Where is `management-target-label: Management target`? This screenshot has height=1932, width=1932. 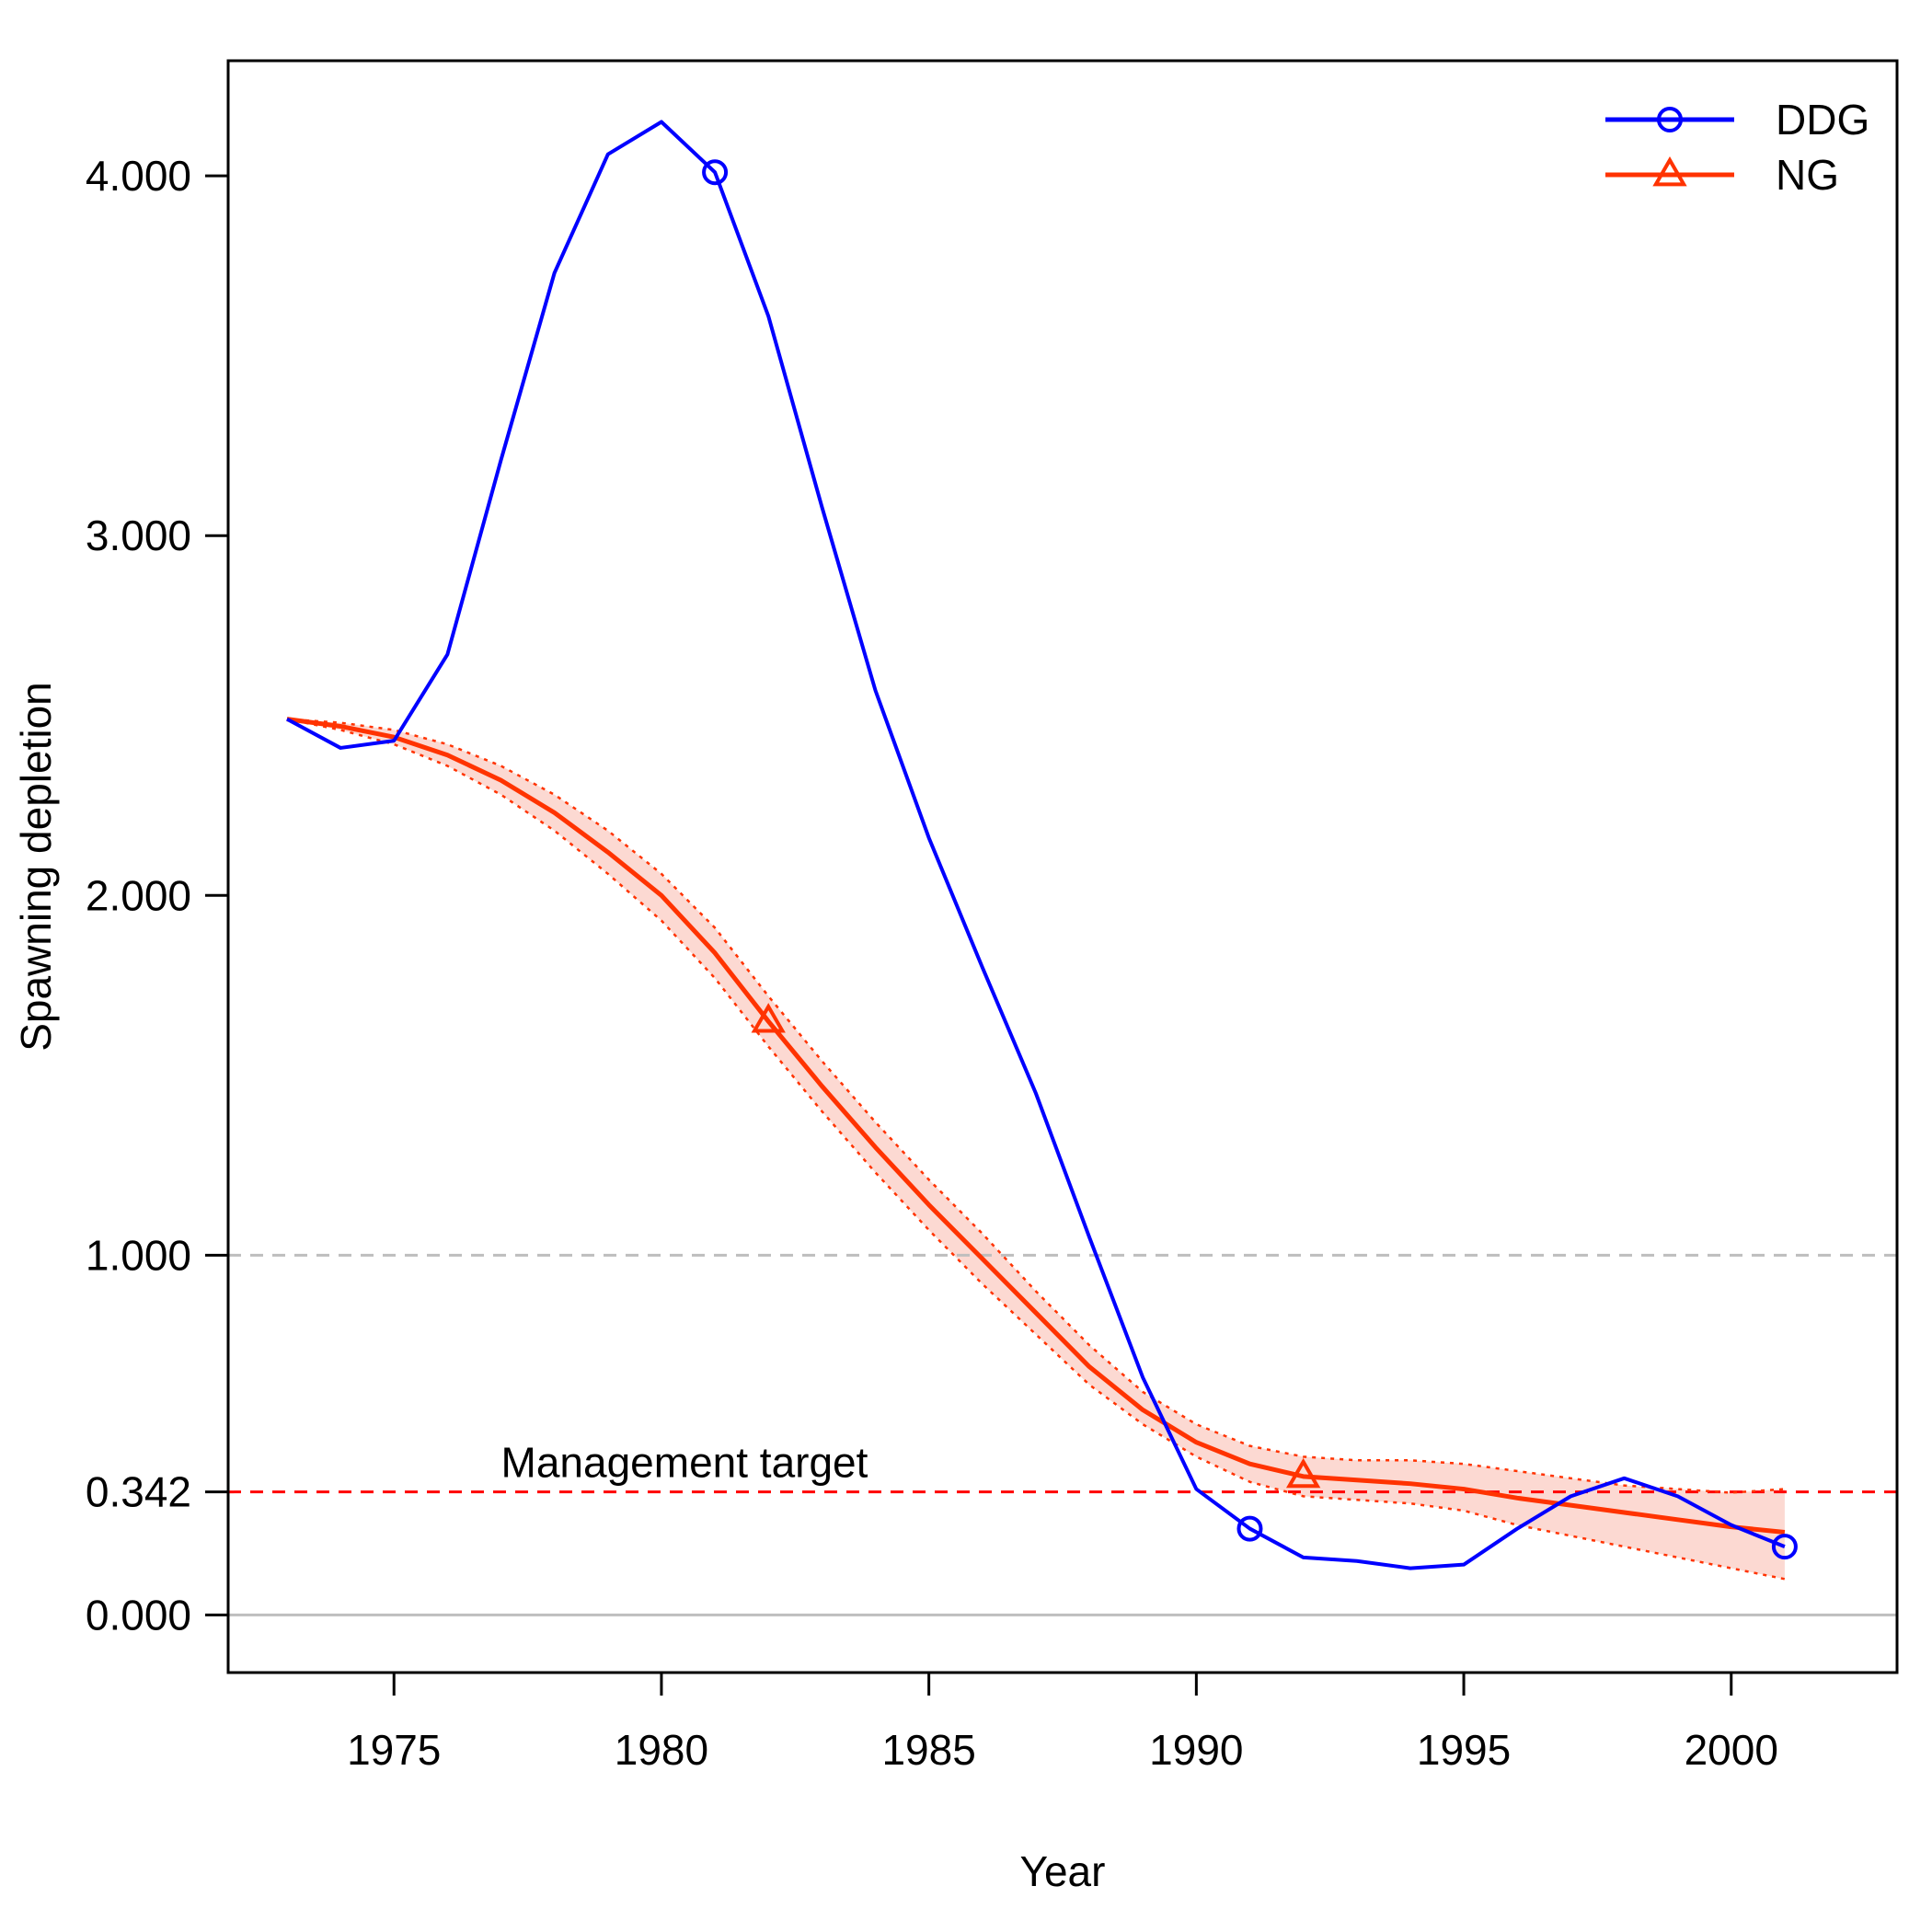 management-target-label: Management target is located at coordinates (684, 1463).